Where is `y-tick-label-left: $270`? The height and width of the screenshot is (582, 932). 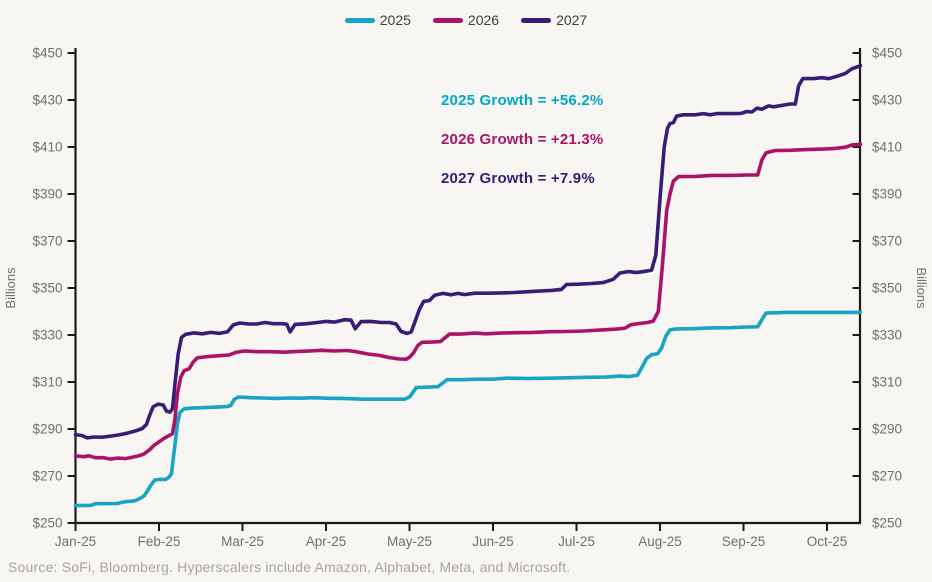
y-tick-label-left: $270 is located at coordinates (47, 476).